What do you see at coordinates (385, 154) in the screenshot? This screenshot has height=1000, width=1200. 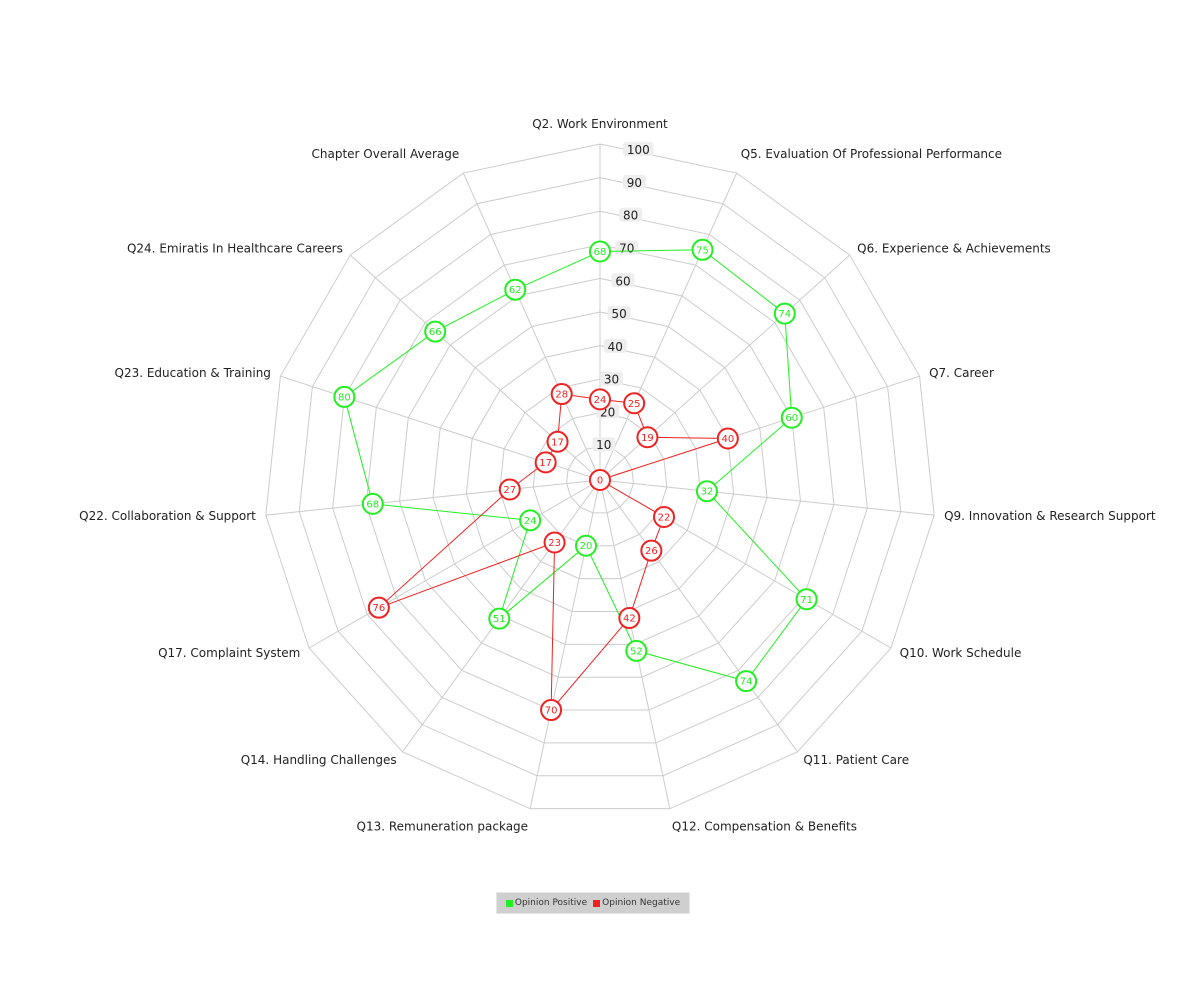 I see `axis-label: Chapter Overall Average` at bounding box center [385, 154].